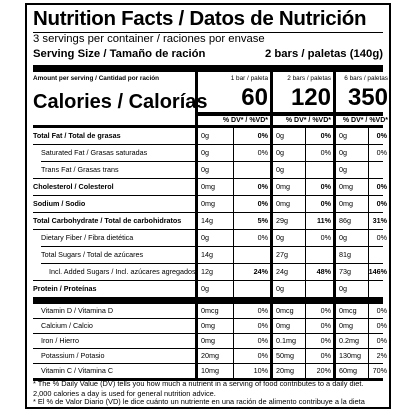 This screenshot has height=416, width=416. Describe the element at coordinates (285, 355) in the screenshot. I see `vitamin-amount-col2-3: 50mg` at that location.